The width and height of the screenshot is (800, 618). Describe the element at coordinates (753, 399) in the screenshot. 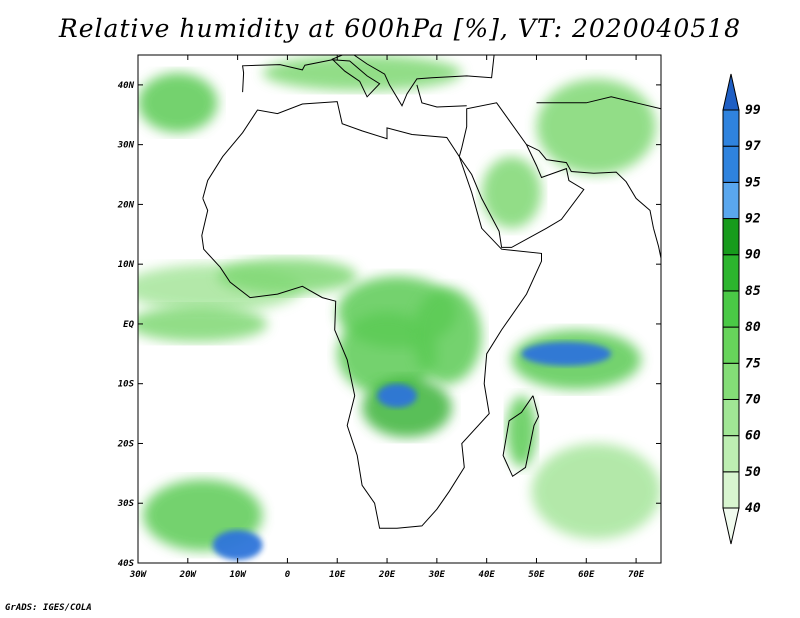

I see `colorbar-label: 70` at that location.